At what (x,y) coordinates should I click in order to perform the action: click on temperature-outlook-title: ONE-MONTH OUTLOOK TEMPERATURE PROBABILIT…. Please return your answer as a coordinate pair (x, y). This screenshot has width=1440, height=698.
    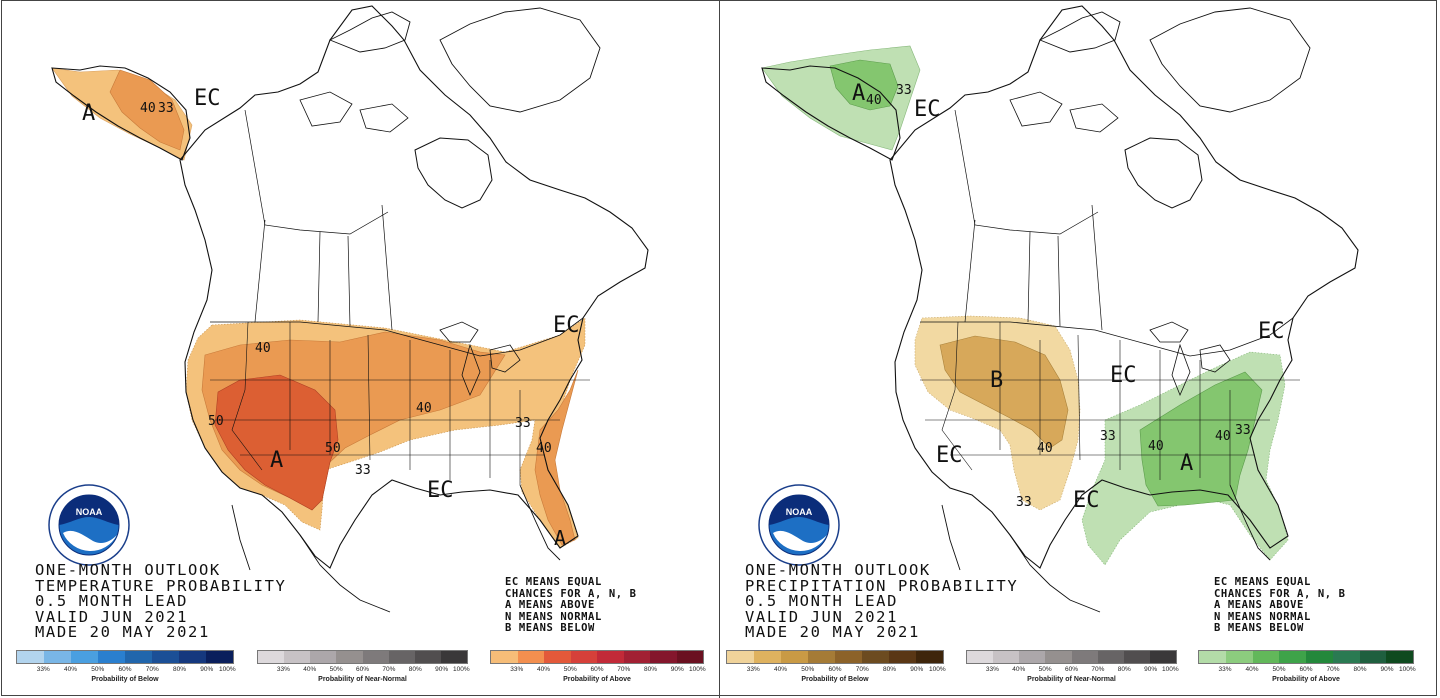
    Looking at the image, I should click on (160, 601).